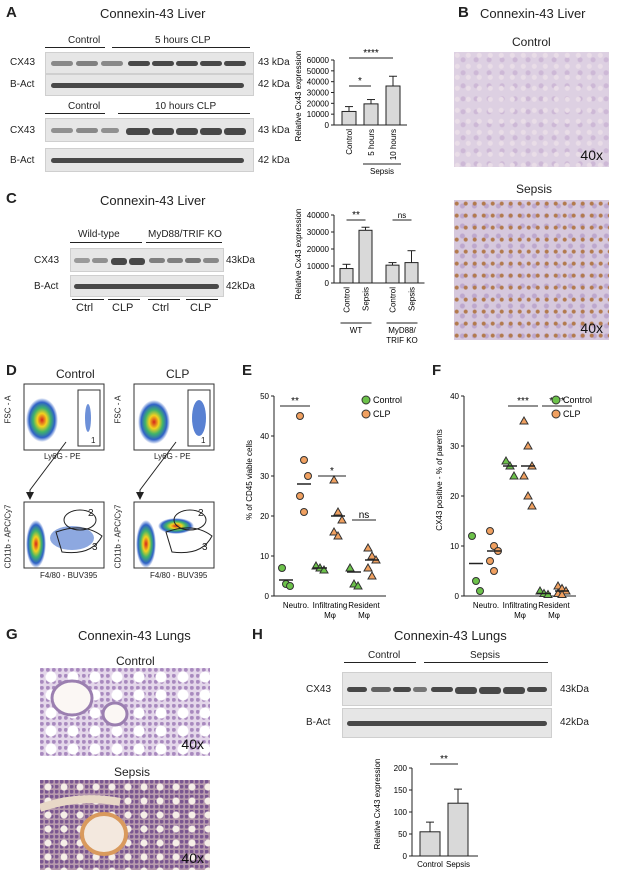  I want to click on blot-a1-cx43, so click(149, 63).